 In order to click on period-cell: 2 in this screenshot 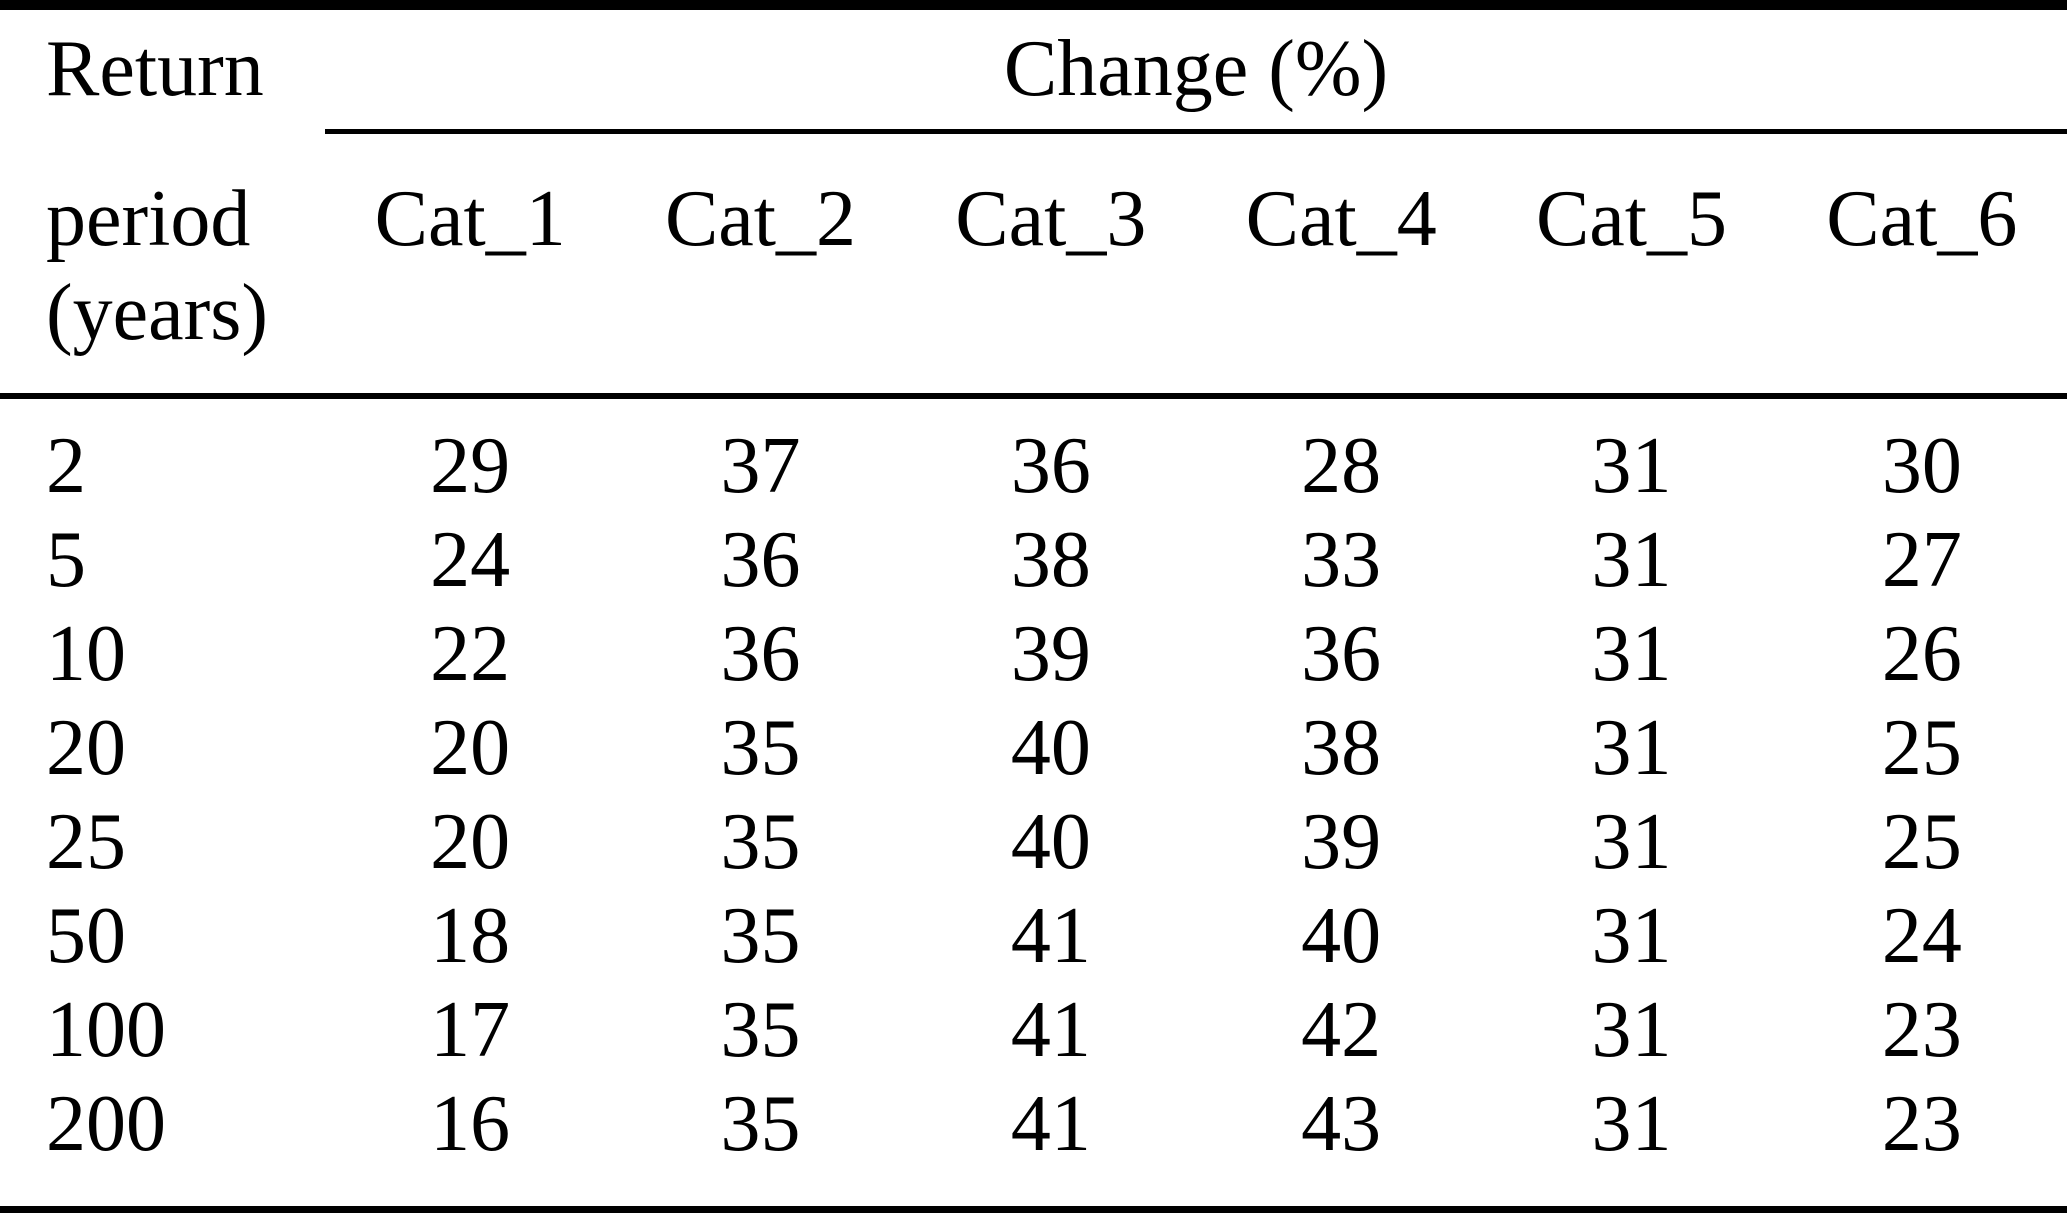, I will do `click(66, 466)`.